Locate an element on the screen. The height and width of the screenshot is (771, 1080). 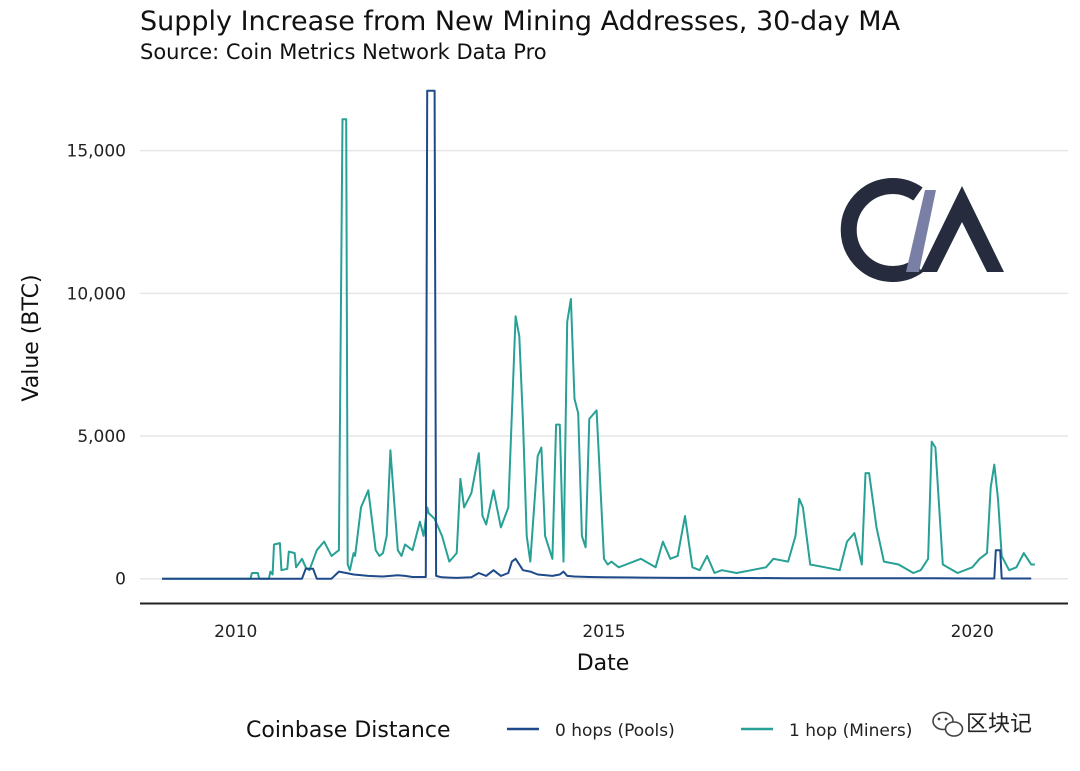
legend-label-miners: 1 hop (Miners) is located at coordinates (850, 731).